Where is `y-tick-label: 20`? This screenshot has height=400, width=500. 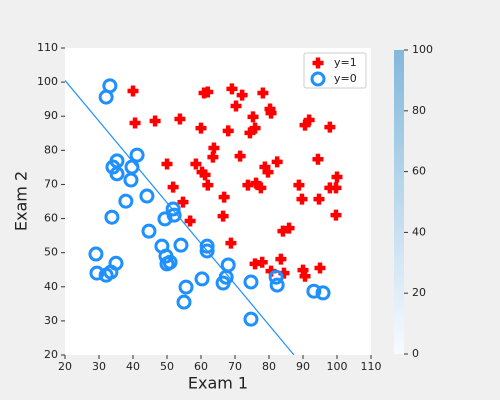 y-tick-label: 20 is located at coordinates (51, 354).